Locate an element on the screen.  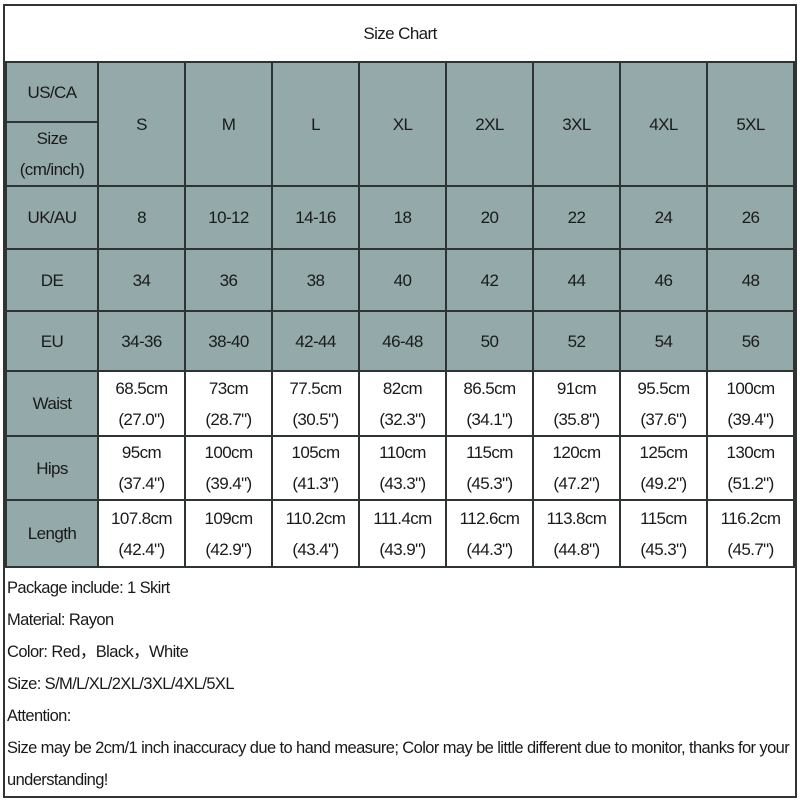
waist-cell: 82cm (32.3") is located at coordinates (402, 403).